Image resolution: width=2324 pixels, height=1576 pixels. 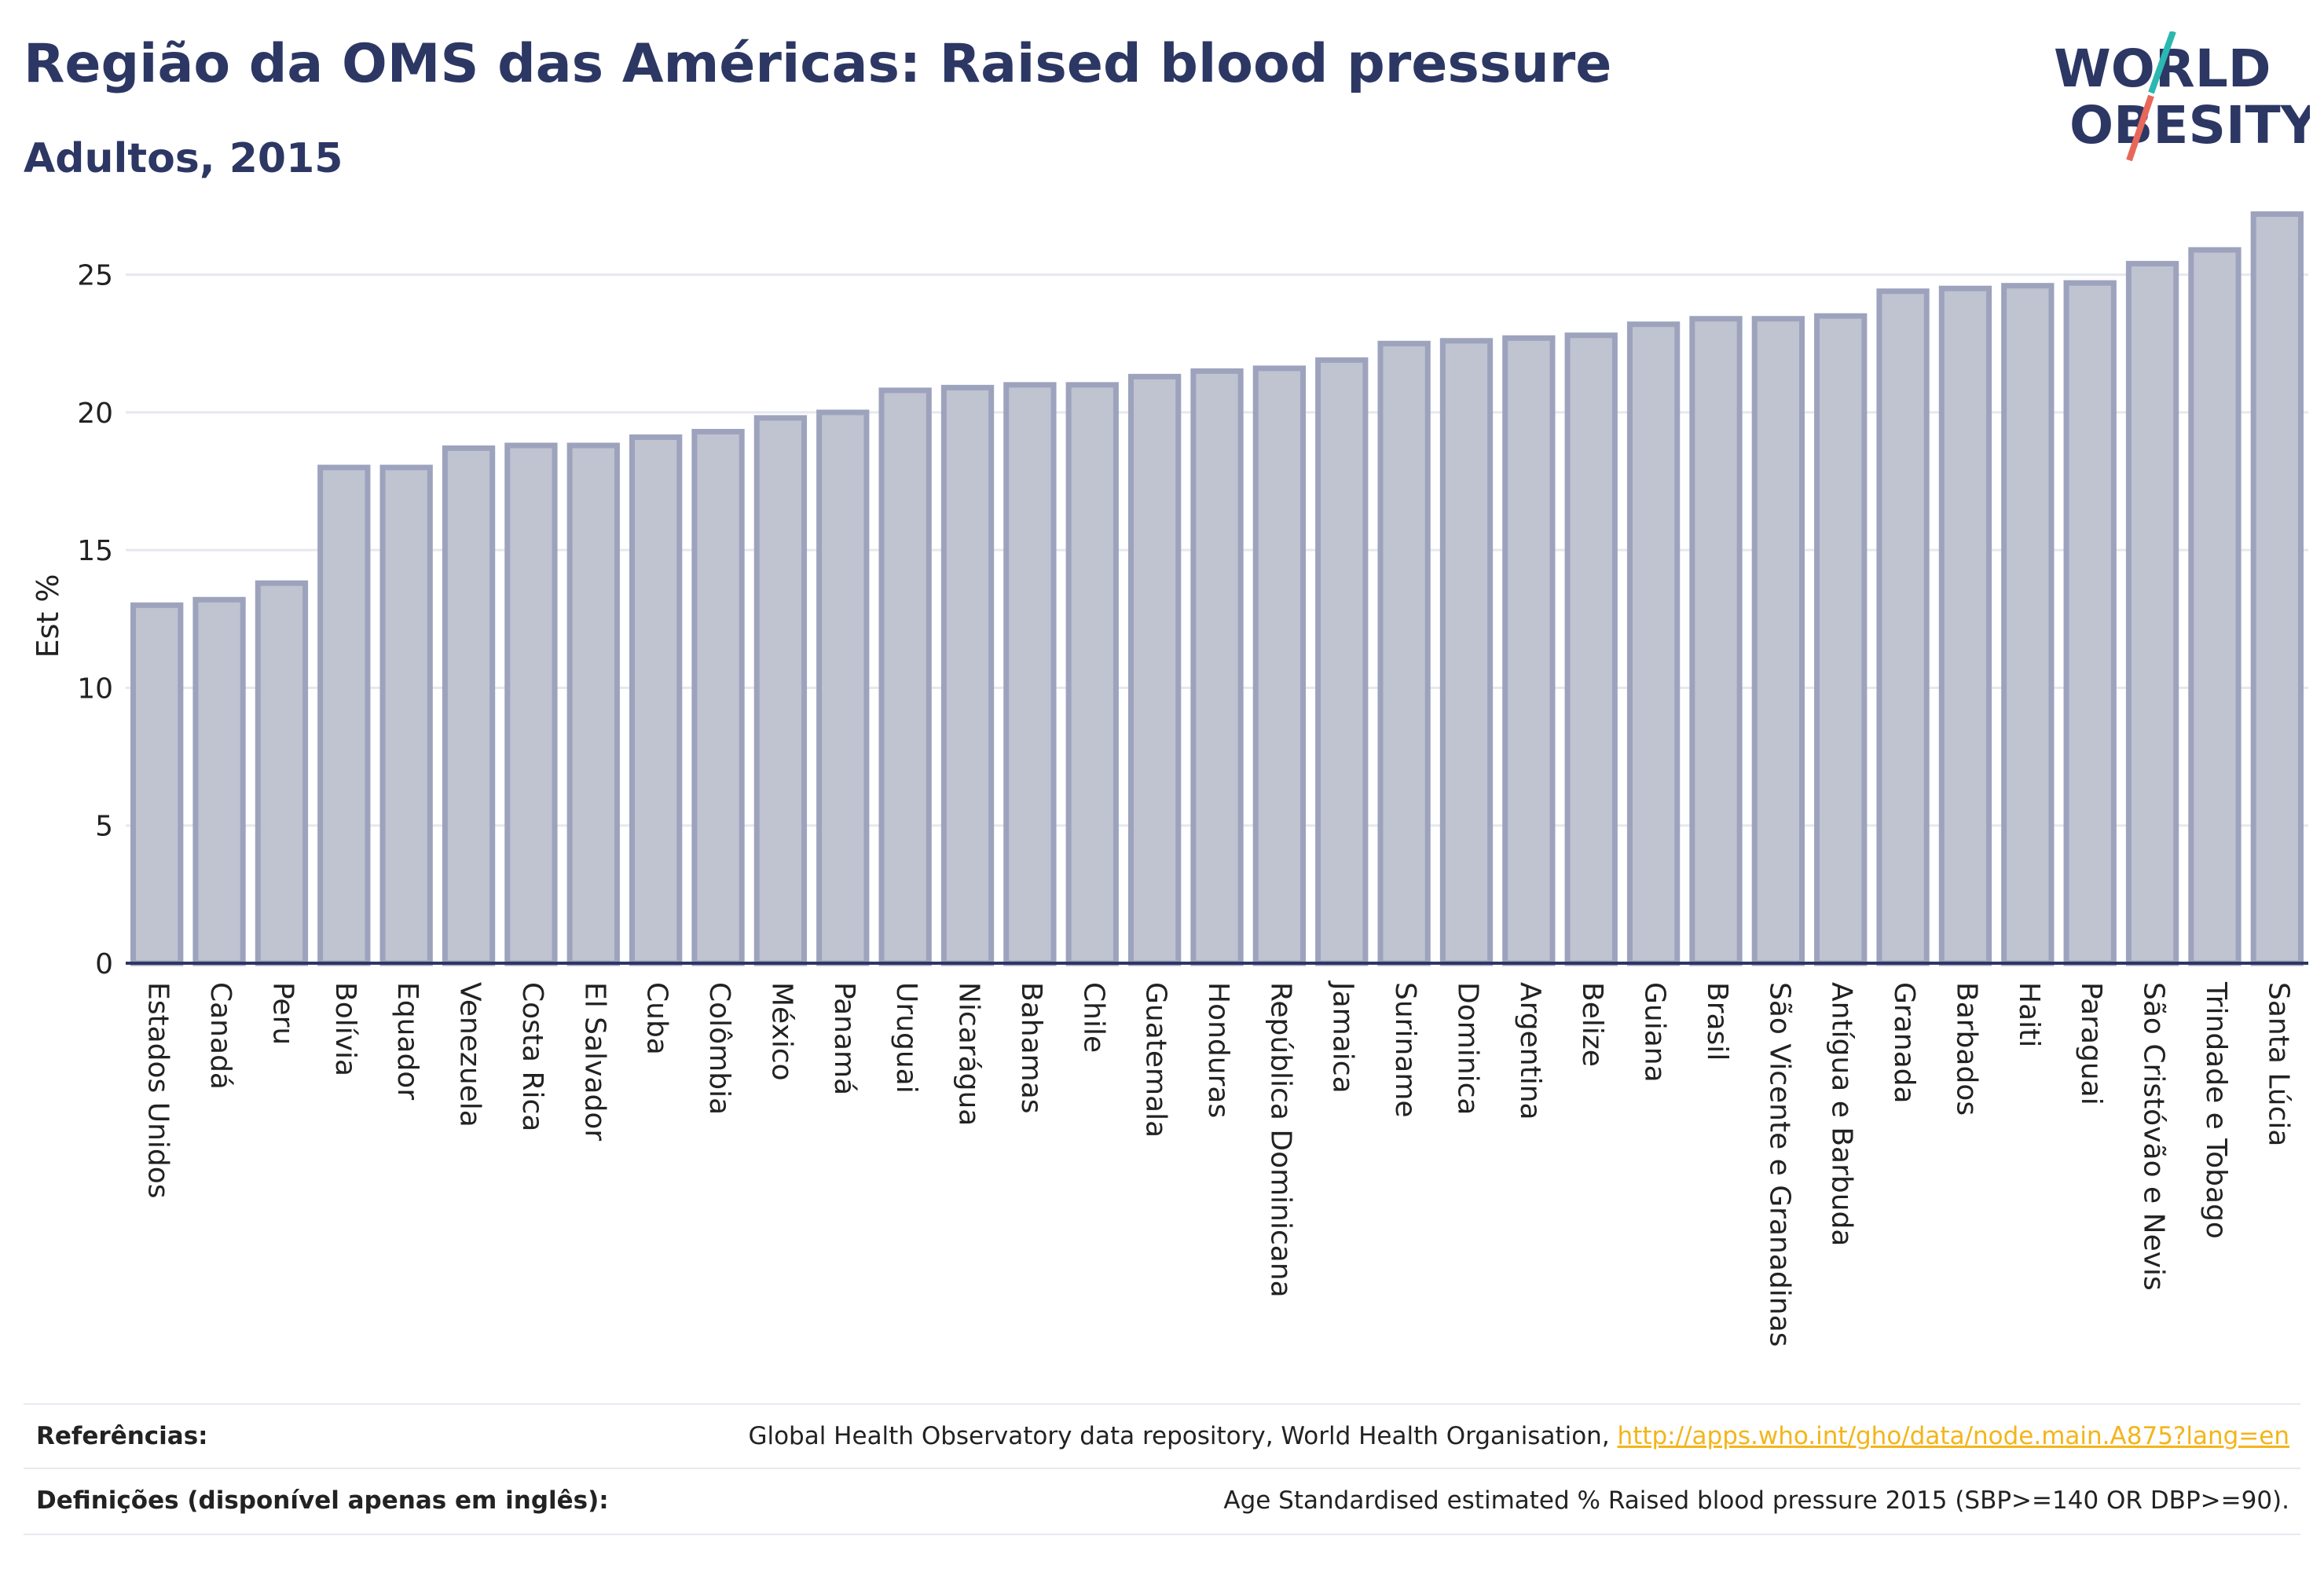 What do you see at coordinates (407, 1041) in the screenshot?
I see `x-tick-label: Equador` at bounding box center [407, 1041].